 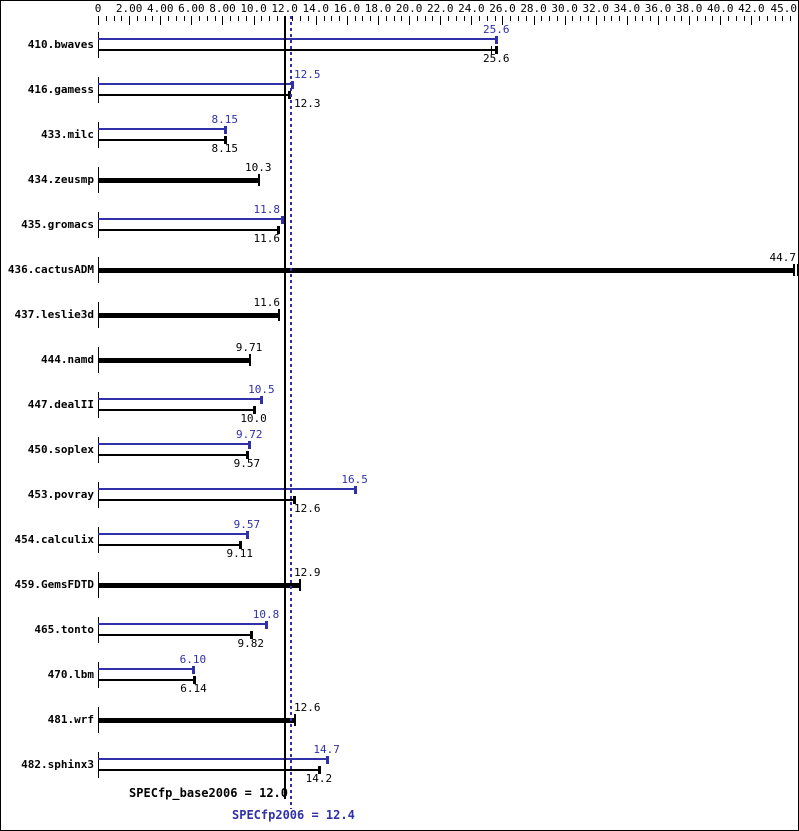 What do you see at coordinates (471, 8) in the screenshot?
I see `axis-tick-label: 24.0` at bounding box center [471, 8].